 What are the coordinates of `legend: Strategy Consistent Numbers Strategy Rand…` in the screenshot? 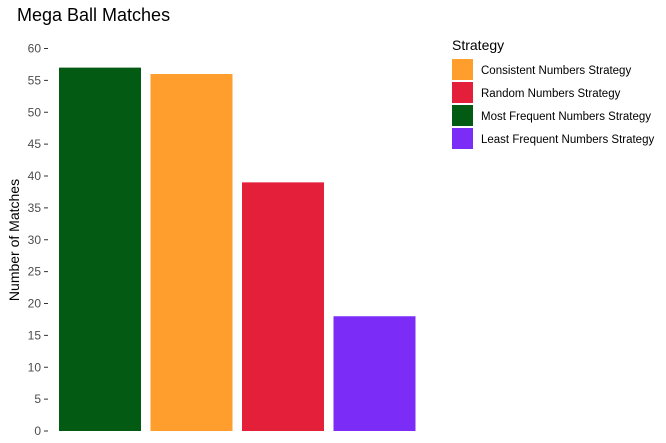 It's located at (553, 93).